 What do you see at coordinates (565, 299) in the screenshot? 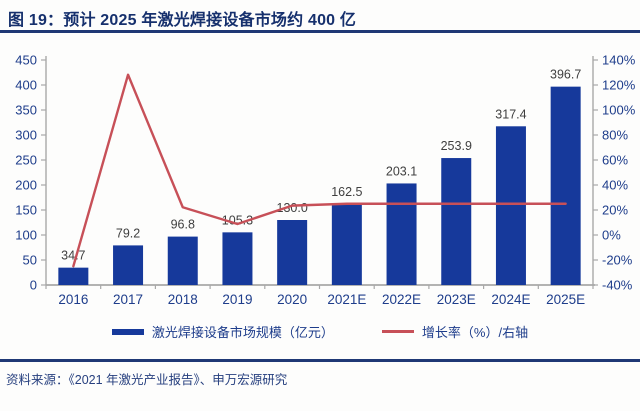
I see `x-tick-label: 2025E` at bounding box center [565, 299].